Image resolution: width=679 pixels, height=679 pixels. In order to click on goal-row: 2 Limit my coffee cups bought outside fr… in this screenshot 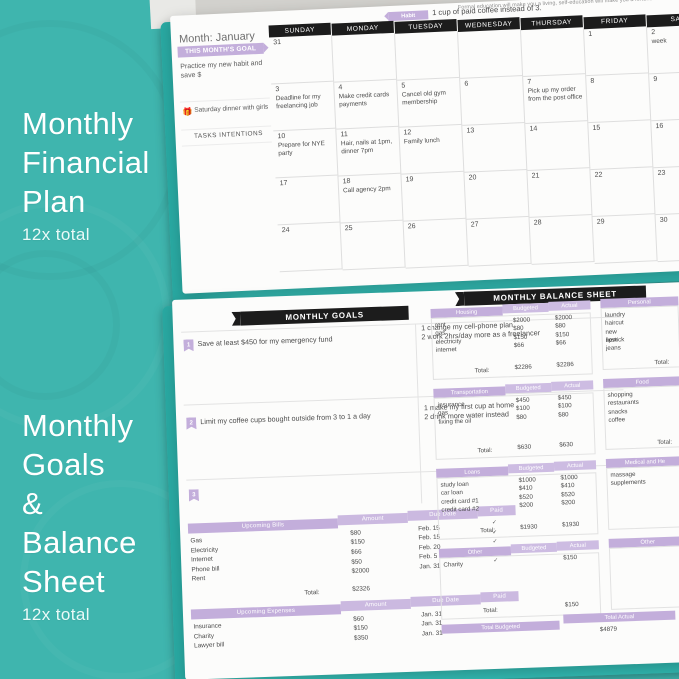, I will do `click(301, 414)`.